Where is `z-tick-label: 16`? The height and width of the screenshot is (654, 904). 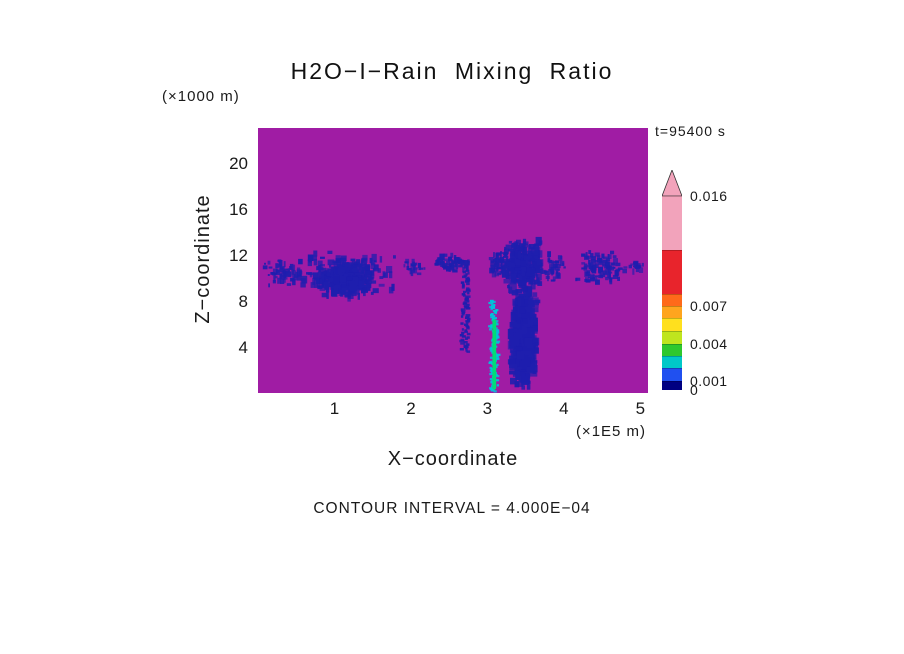 z-tick-label: 16 is located at coordinates (238, 209).